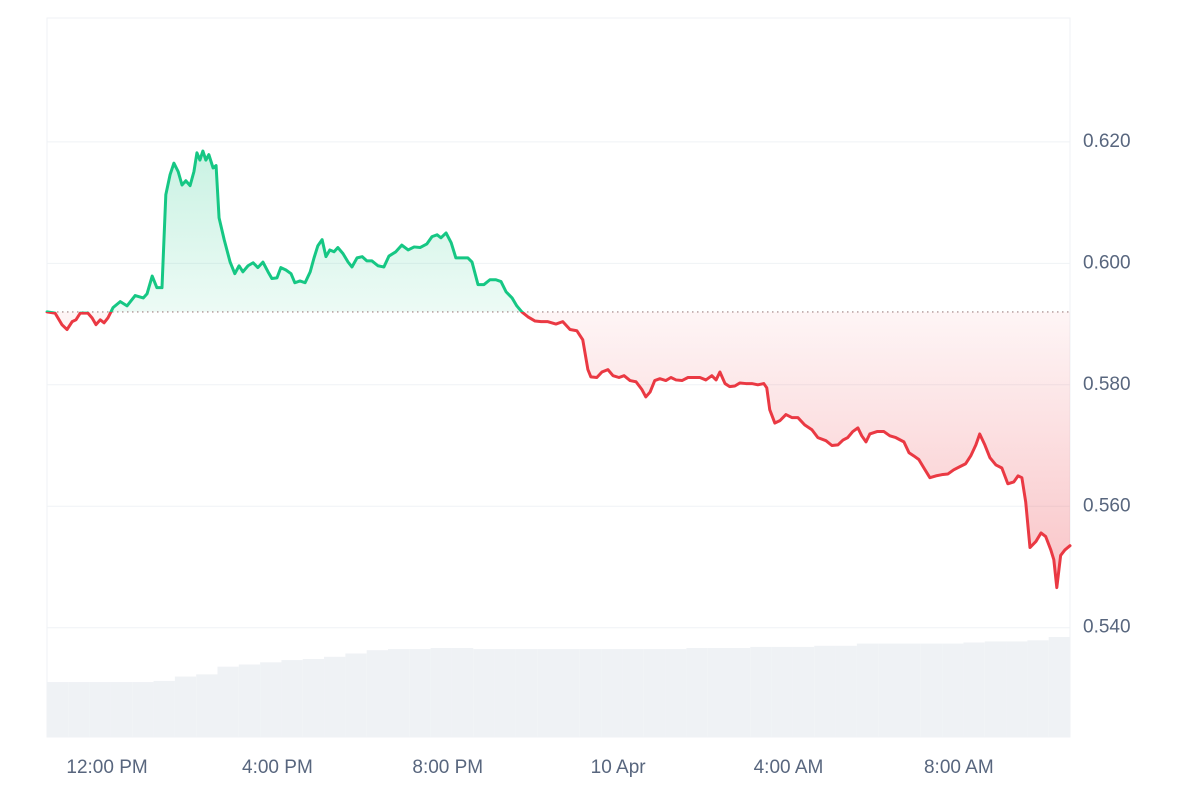  I want to click on y-tick-label: 0.600, so click(1107, 262).